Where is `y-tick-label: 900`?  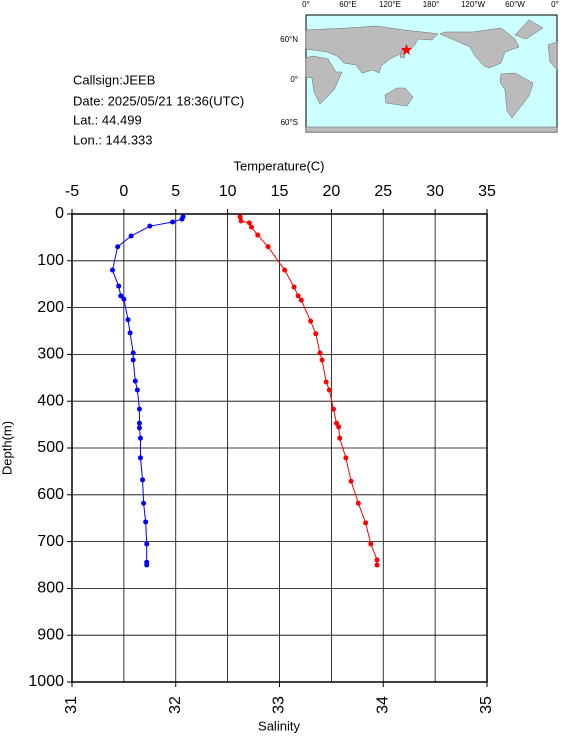 y-tick-label: 900 is located at coordinates (50, 634).